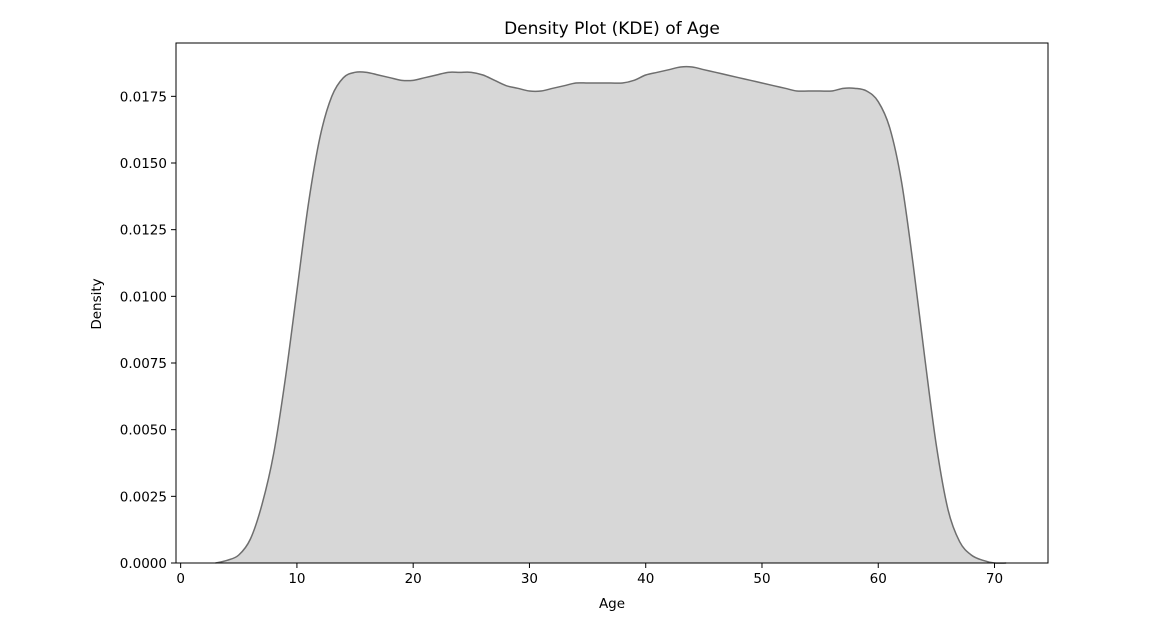 The image size is (1176, 622). What do you see at coordinates (612, 29) in the screenshot?
I see `chart-title: Density Plot (KDE) of Age` at bounding box center [612, 29].